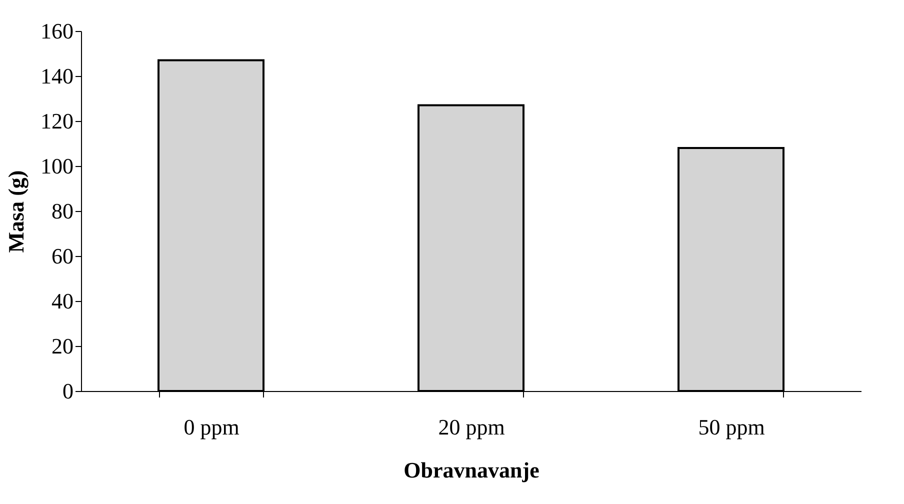 The width and height of the screenshot is (904, 504). What do you see at coordinates (472, 470) in the screenshot?
I see `x-axis-title: Obravnavanje` at bounding box center [472, 470].